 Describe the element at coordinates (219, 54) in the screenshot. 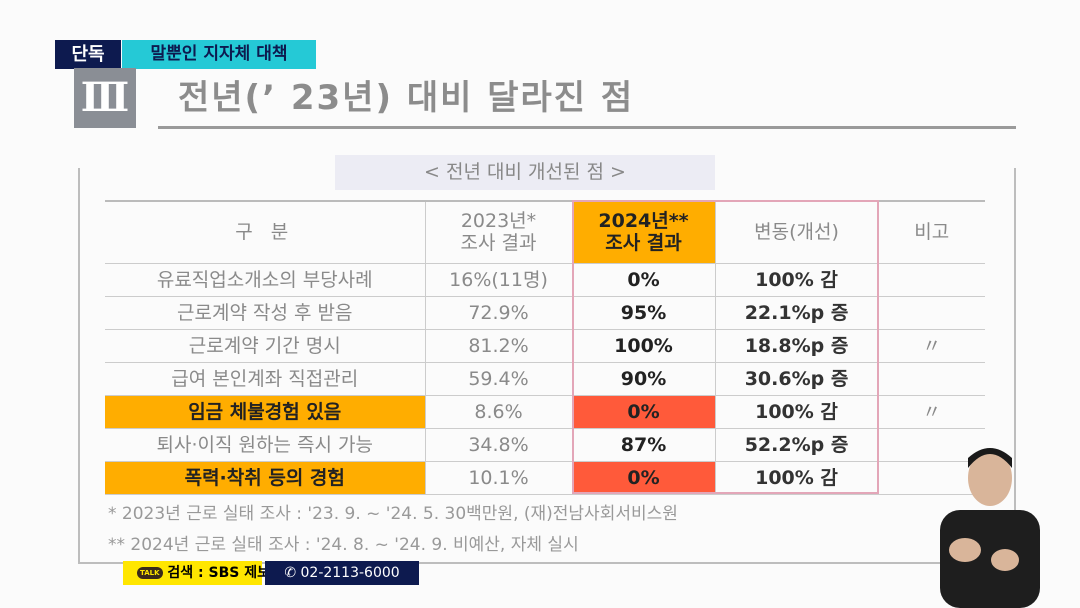

I see `topic-tag: 말뿐인 지자체 대책` at that location.